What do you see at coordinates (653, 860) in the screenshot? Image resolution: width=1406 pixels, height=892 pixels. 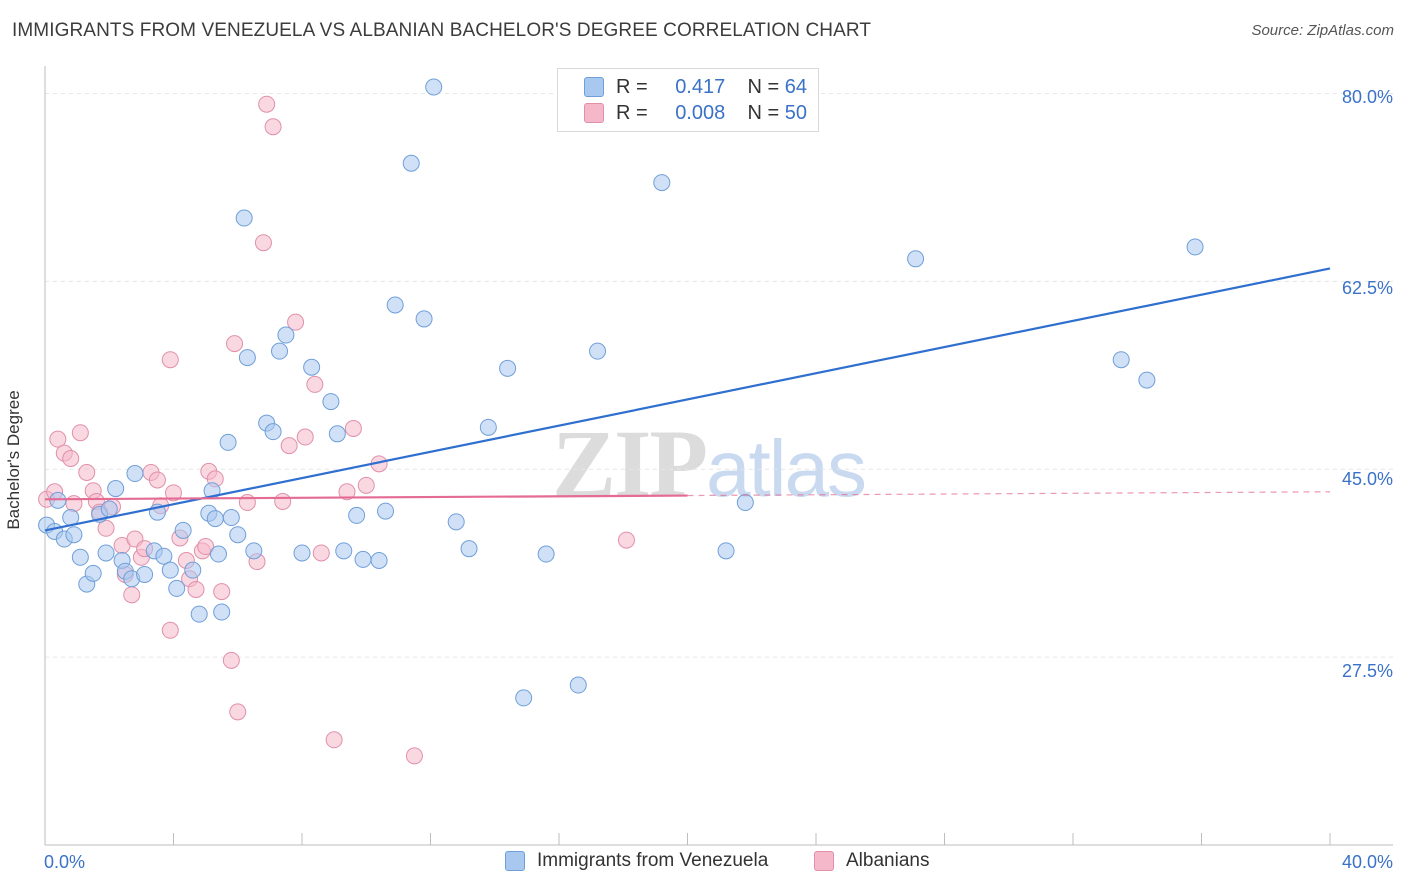 I see `legend-label: Immigrants from Venezuela` at bounding box center [653, 860].